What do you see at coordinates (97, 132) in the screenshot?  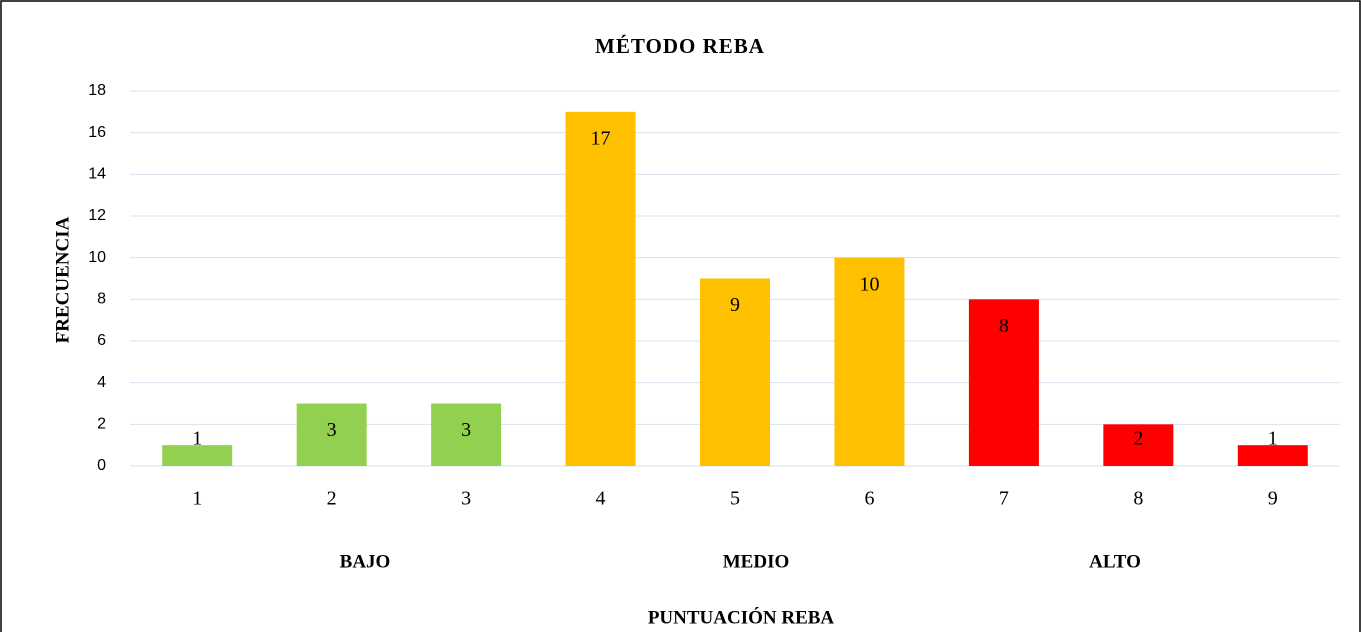 I see `y-tick-label: 16` at bounding box center [97, 132].